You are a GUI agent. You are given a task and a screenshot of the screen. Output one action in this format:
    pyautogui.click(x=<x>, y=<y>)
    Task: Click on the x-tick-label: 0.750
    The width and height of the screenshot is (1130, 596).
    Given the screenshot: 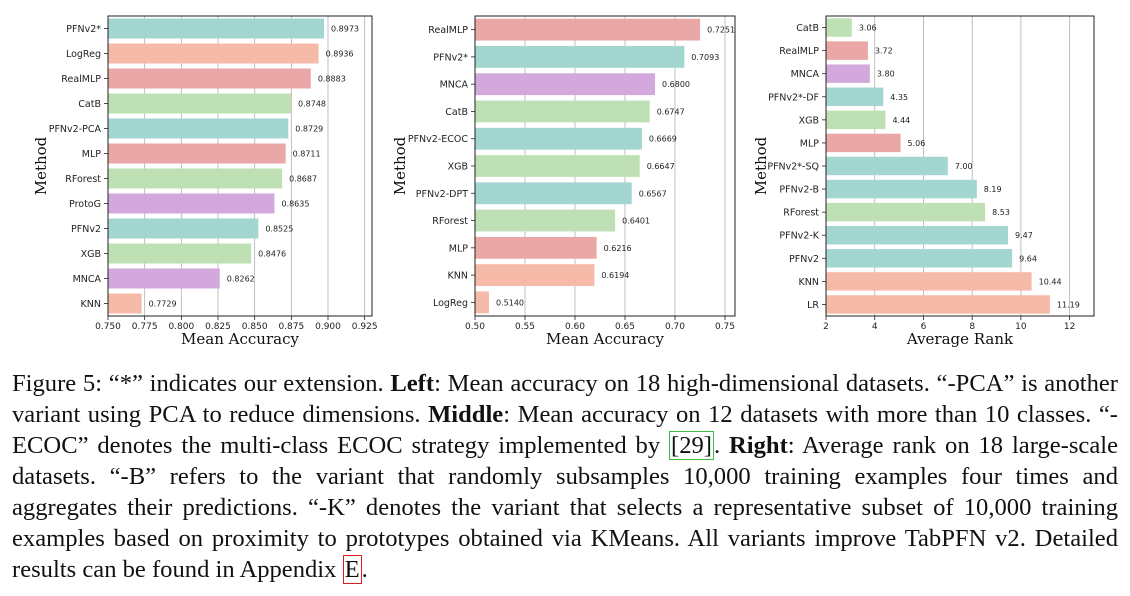 What is the action you would take?
    pyautogui.click(x=108, y=327)
    